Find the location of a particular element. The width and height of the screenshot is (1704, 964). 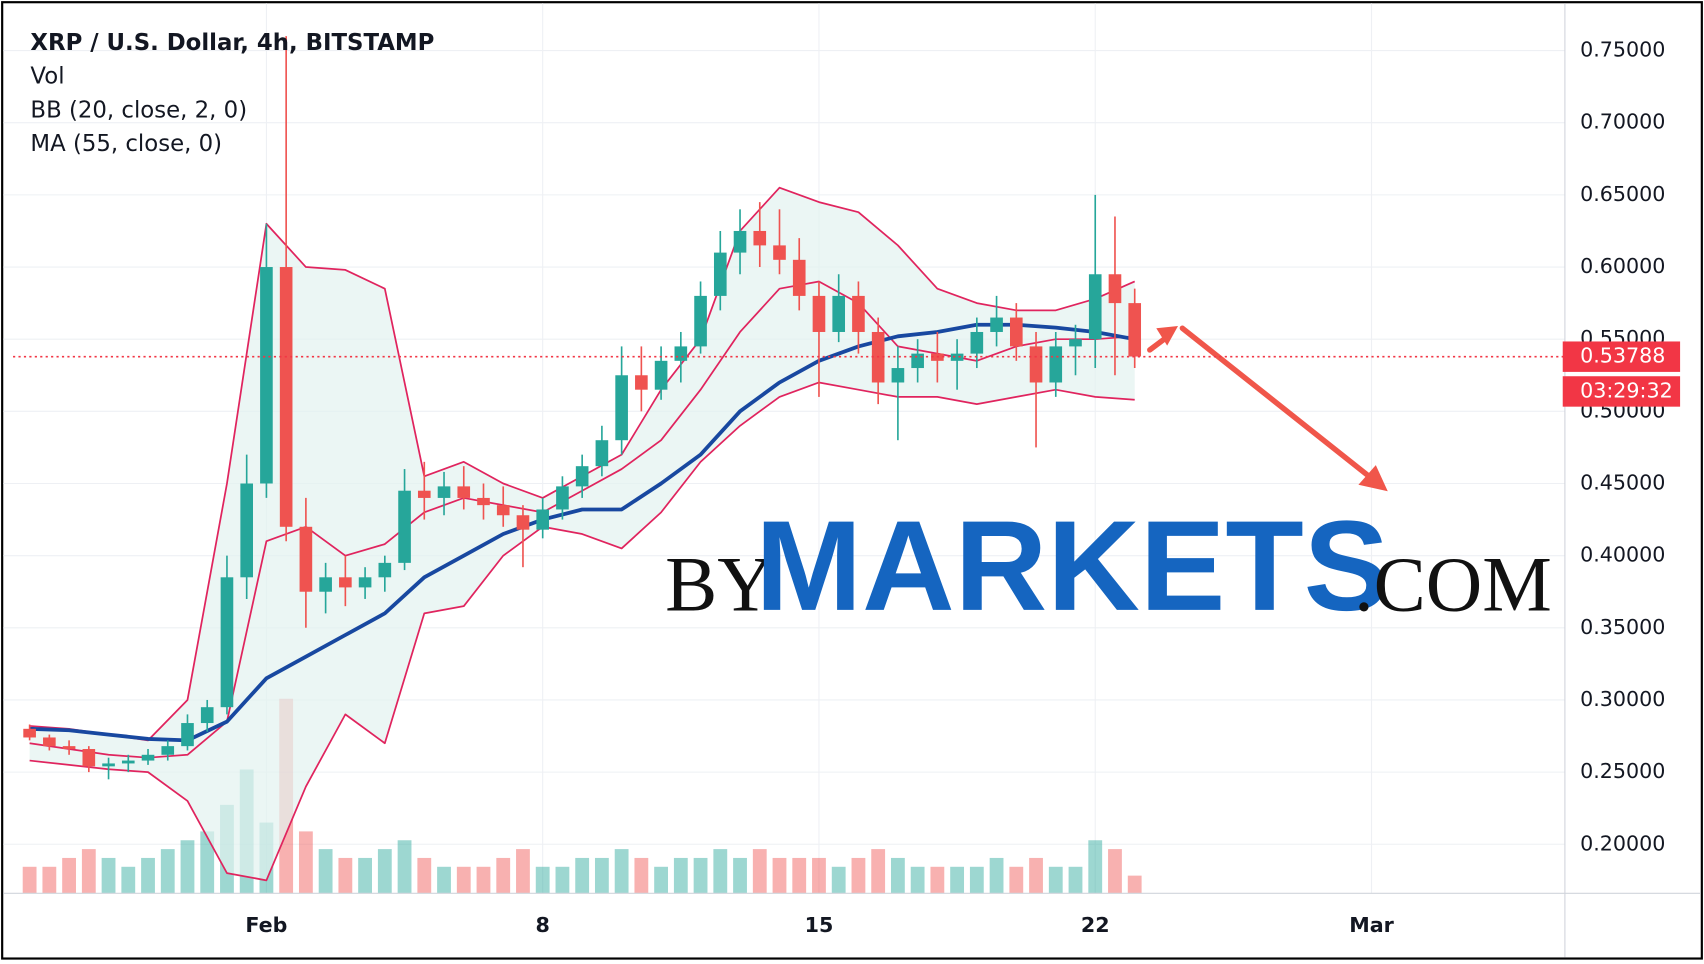

arrow-down-head is located at coordinates (1373, 478).